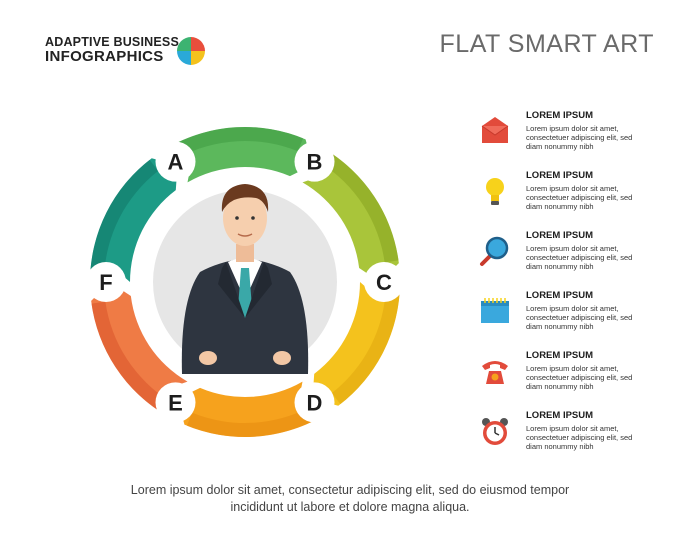  I want to click on ring-segment-f, so click(139, 349).